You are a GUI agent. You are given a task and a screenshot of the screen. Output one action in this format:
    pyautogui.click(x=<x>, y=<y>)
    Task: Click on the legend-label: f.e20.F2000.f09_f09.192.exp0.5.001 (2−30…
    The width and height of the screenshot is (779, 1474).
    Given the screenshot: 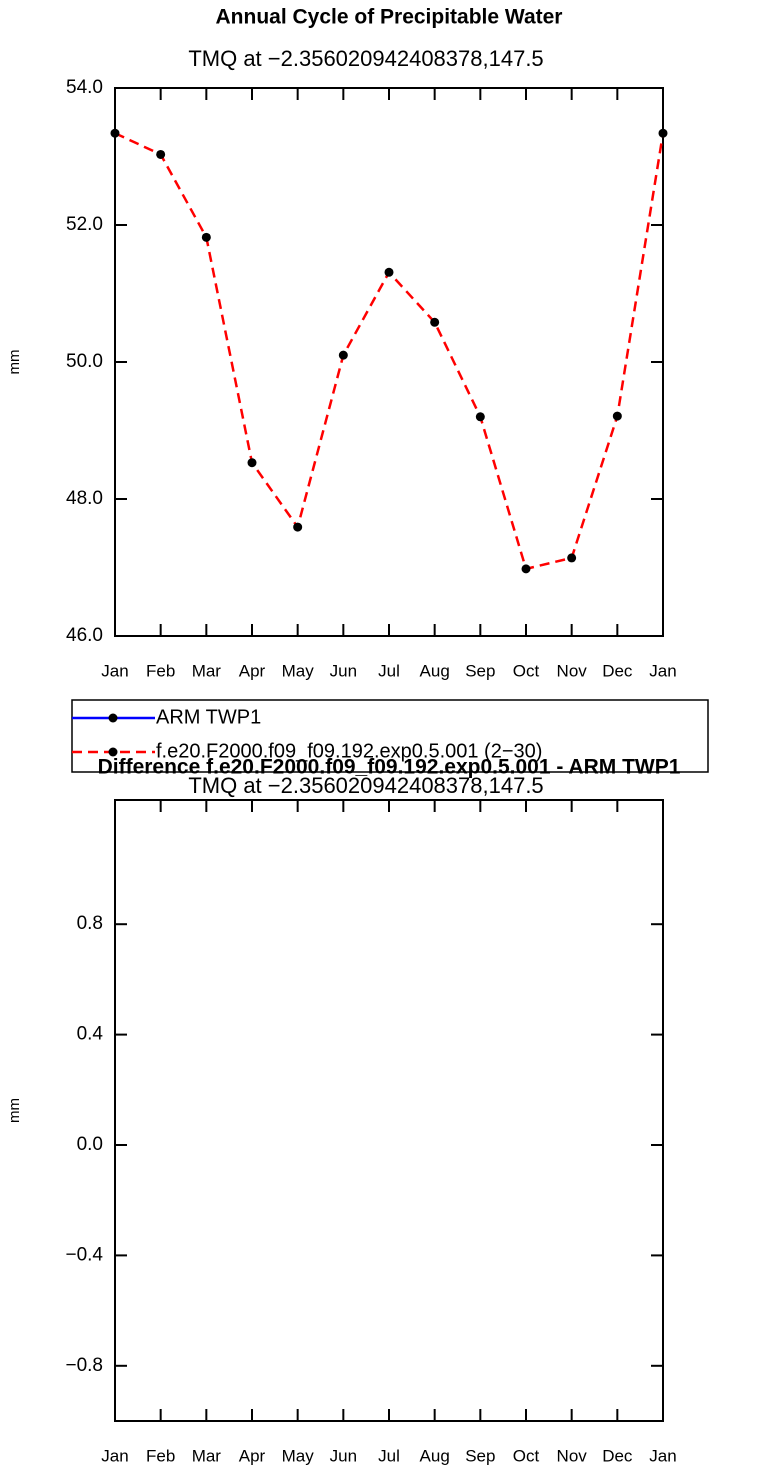 What is the action you would take?
    pyautogui.click(x=349, y=751)
    